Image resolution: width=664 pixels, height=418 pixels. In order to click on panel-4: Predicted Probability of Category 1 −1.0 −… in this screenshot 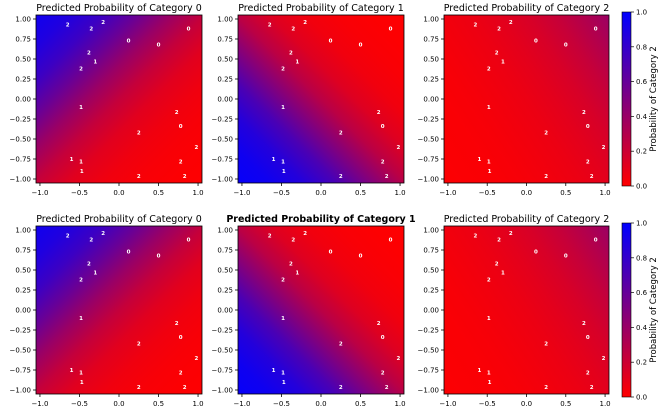, I will do `click(314, 311)`.